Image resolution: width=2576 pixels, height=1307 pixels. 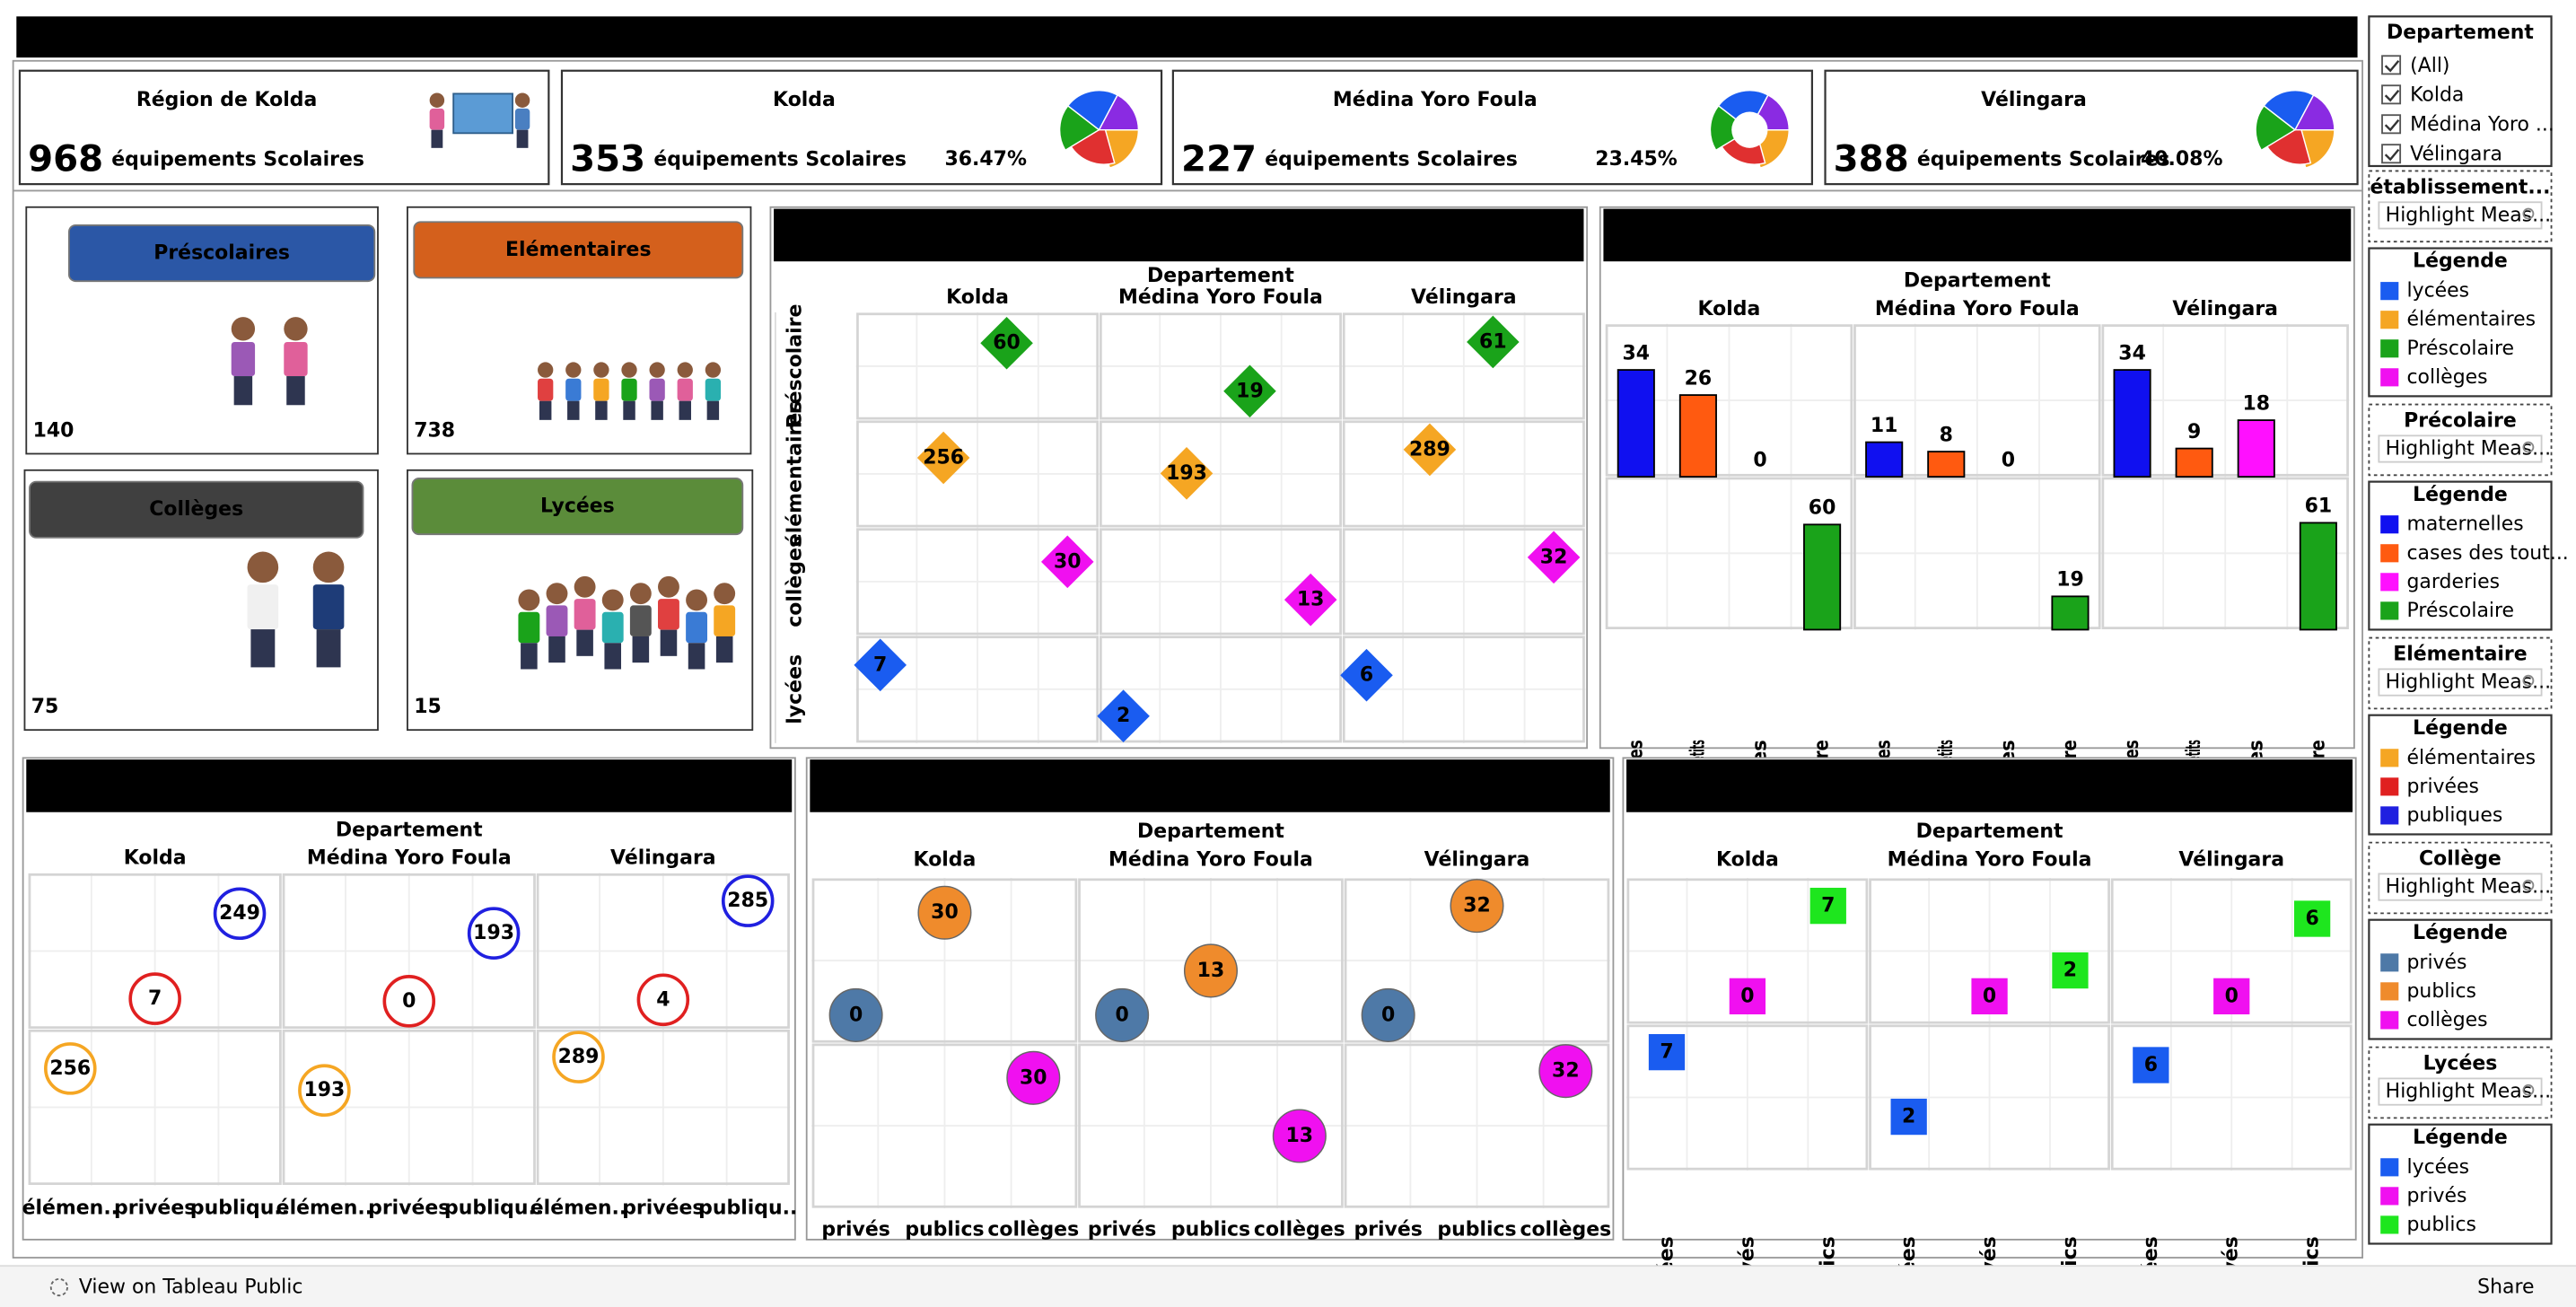 What do you see at coordinates (2464, 525) in the screenshot?
I see `legend-label: maternelles` at bounding box center [2464, 525].